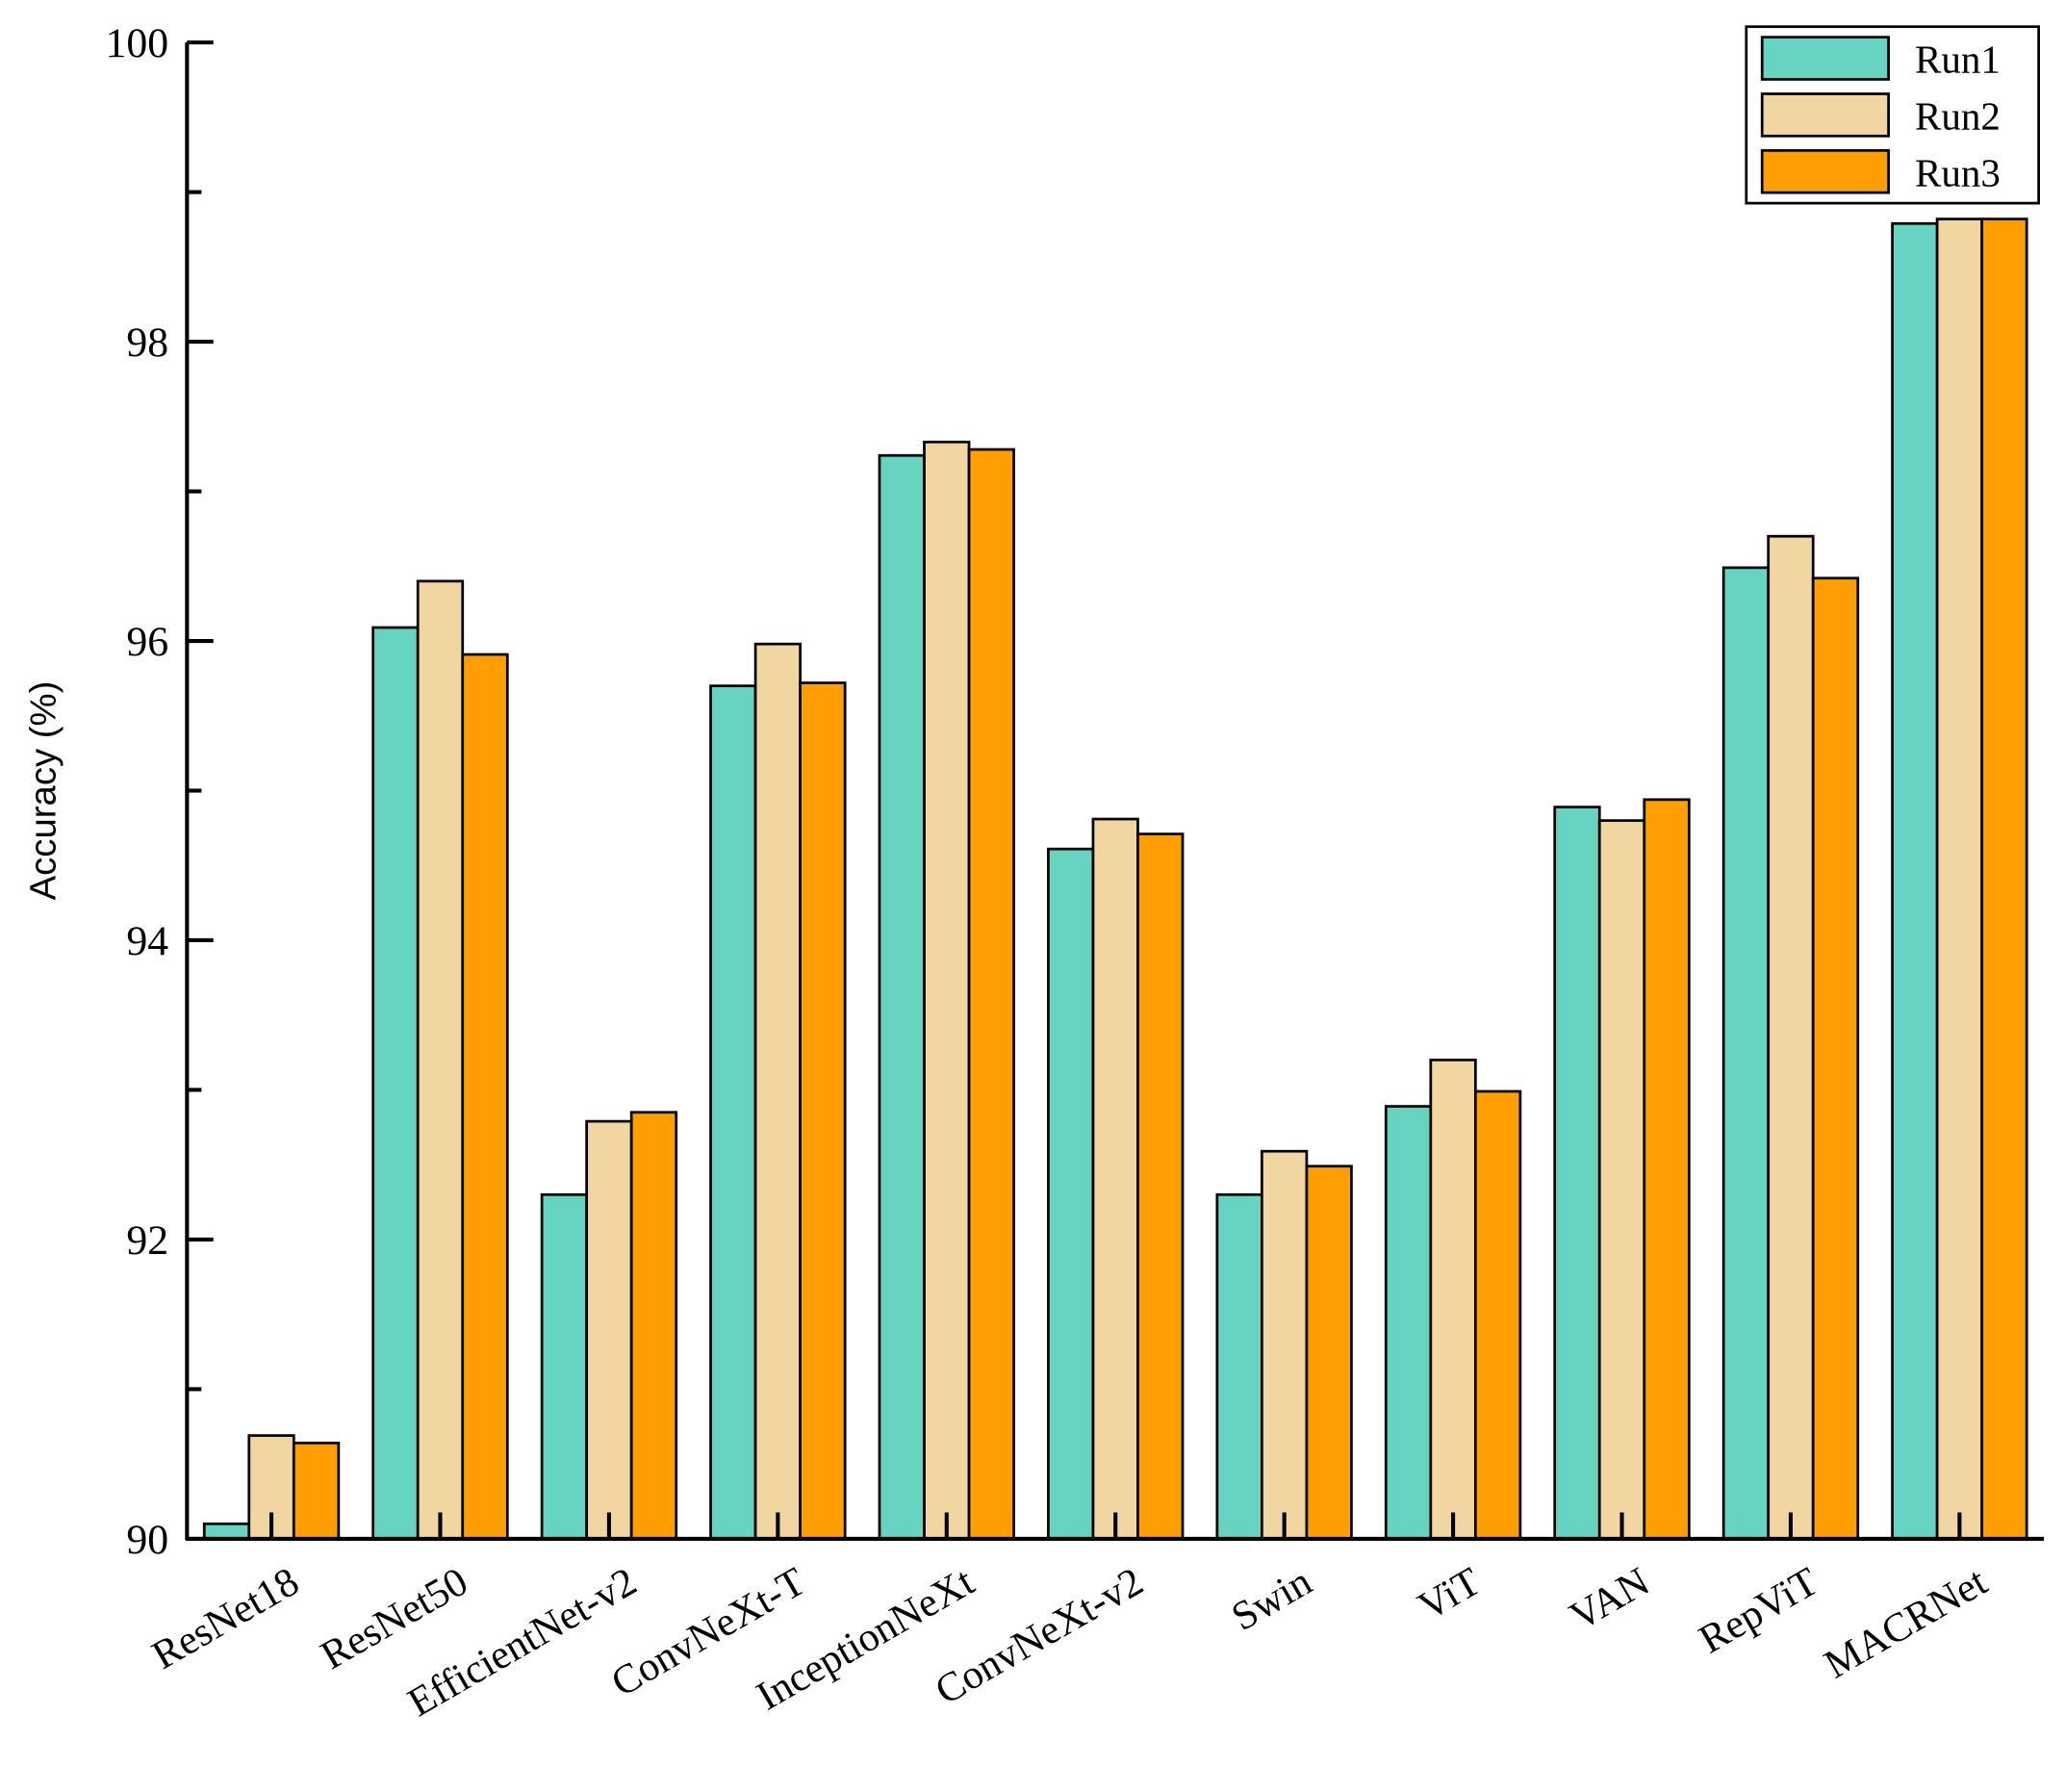 Image resolution: width=2065 pixels, height=1792 pixels. Describe the element at coordinates (1958, 115) in the screenshot. I see `legend-label: Run2` at that location.